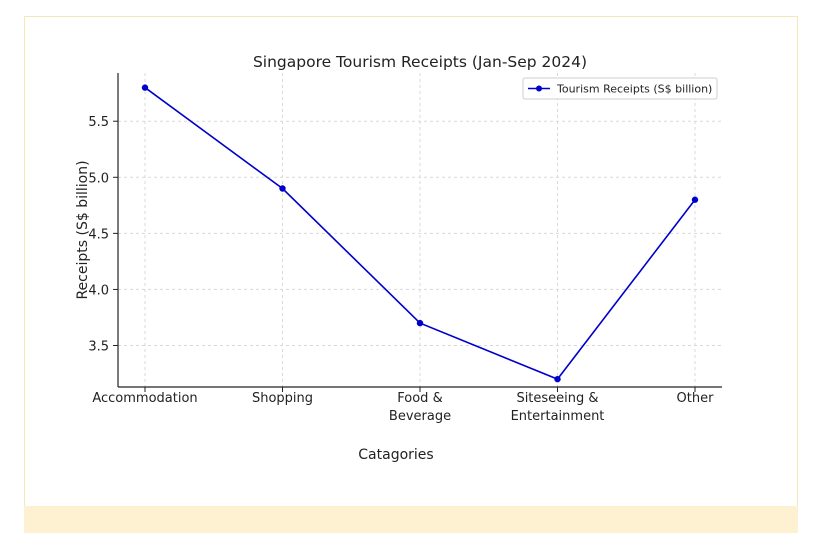 This screenshot has height=545, width=836. I want to click on x-tick-label: Other, so click(696, 398).